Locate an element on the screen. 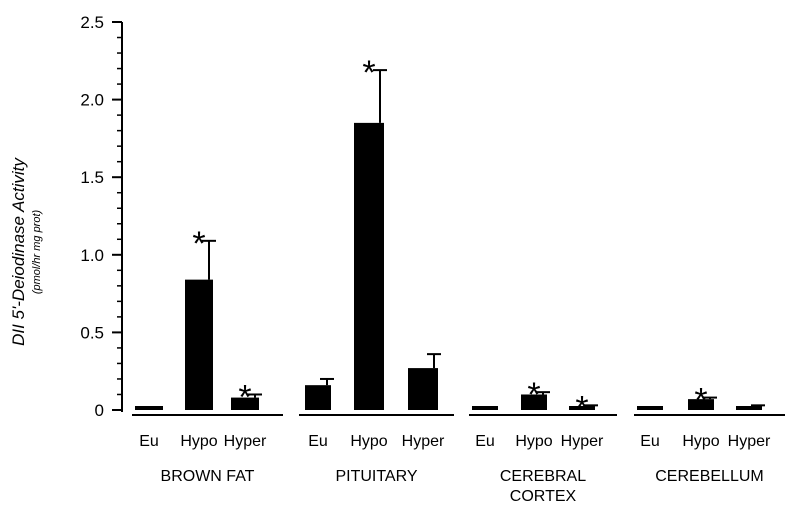 This screenshot has height=506, width=792. y-tick-label: 2.5 is located at coordinates (92, 22).